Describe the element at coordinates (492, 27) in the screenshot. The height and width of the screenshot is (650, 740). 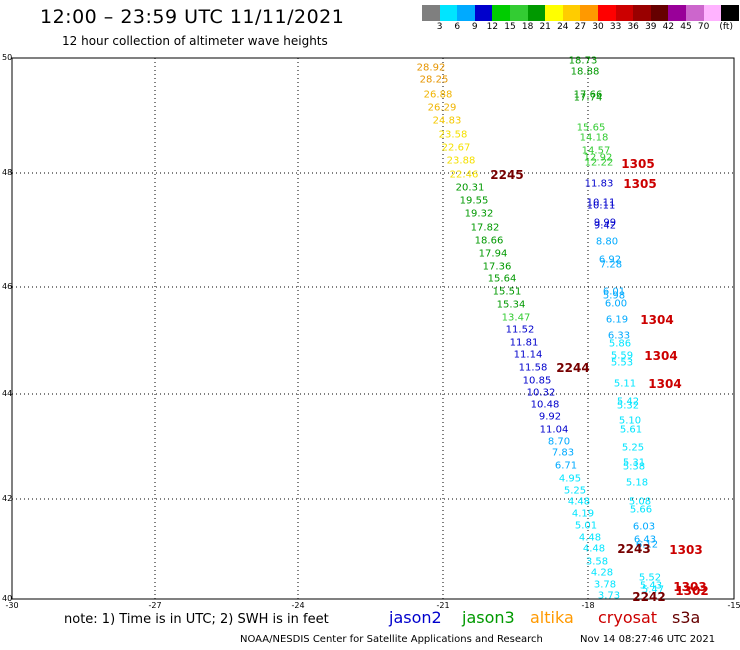
I see `legend-tick-label: 12` at that location.